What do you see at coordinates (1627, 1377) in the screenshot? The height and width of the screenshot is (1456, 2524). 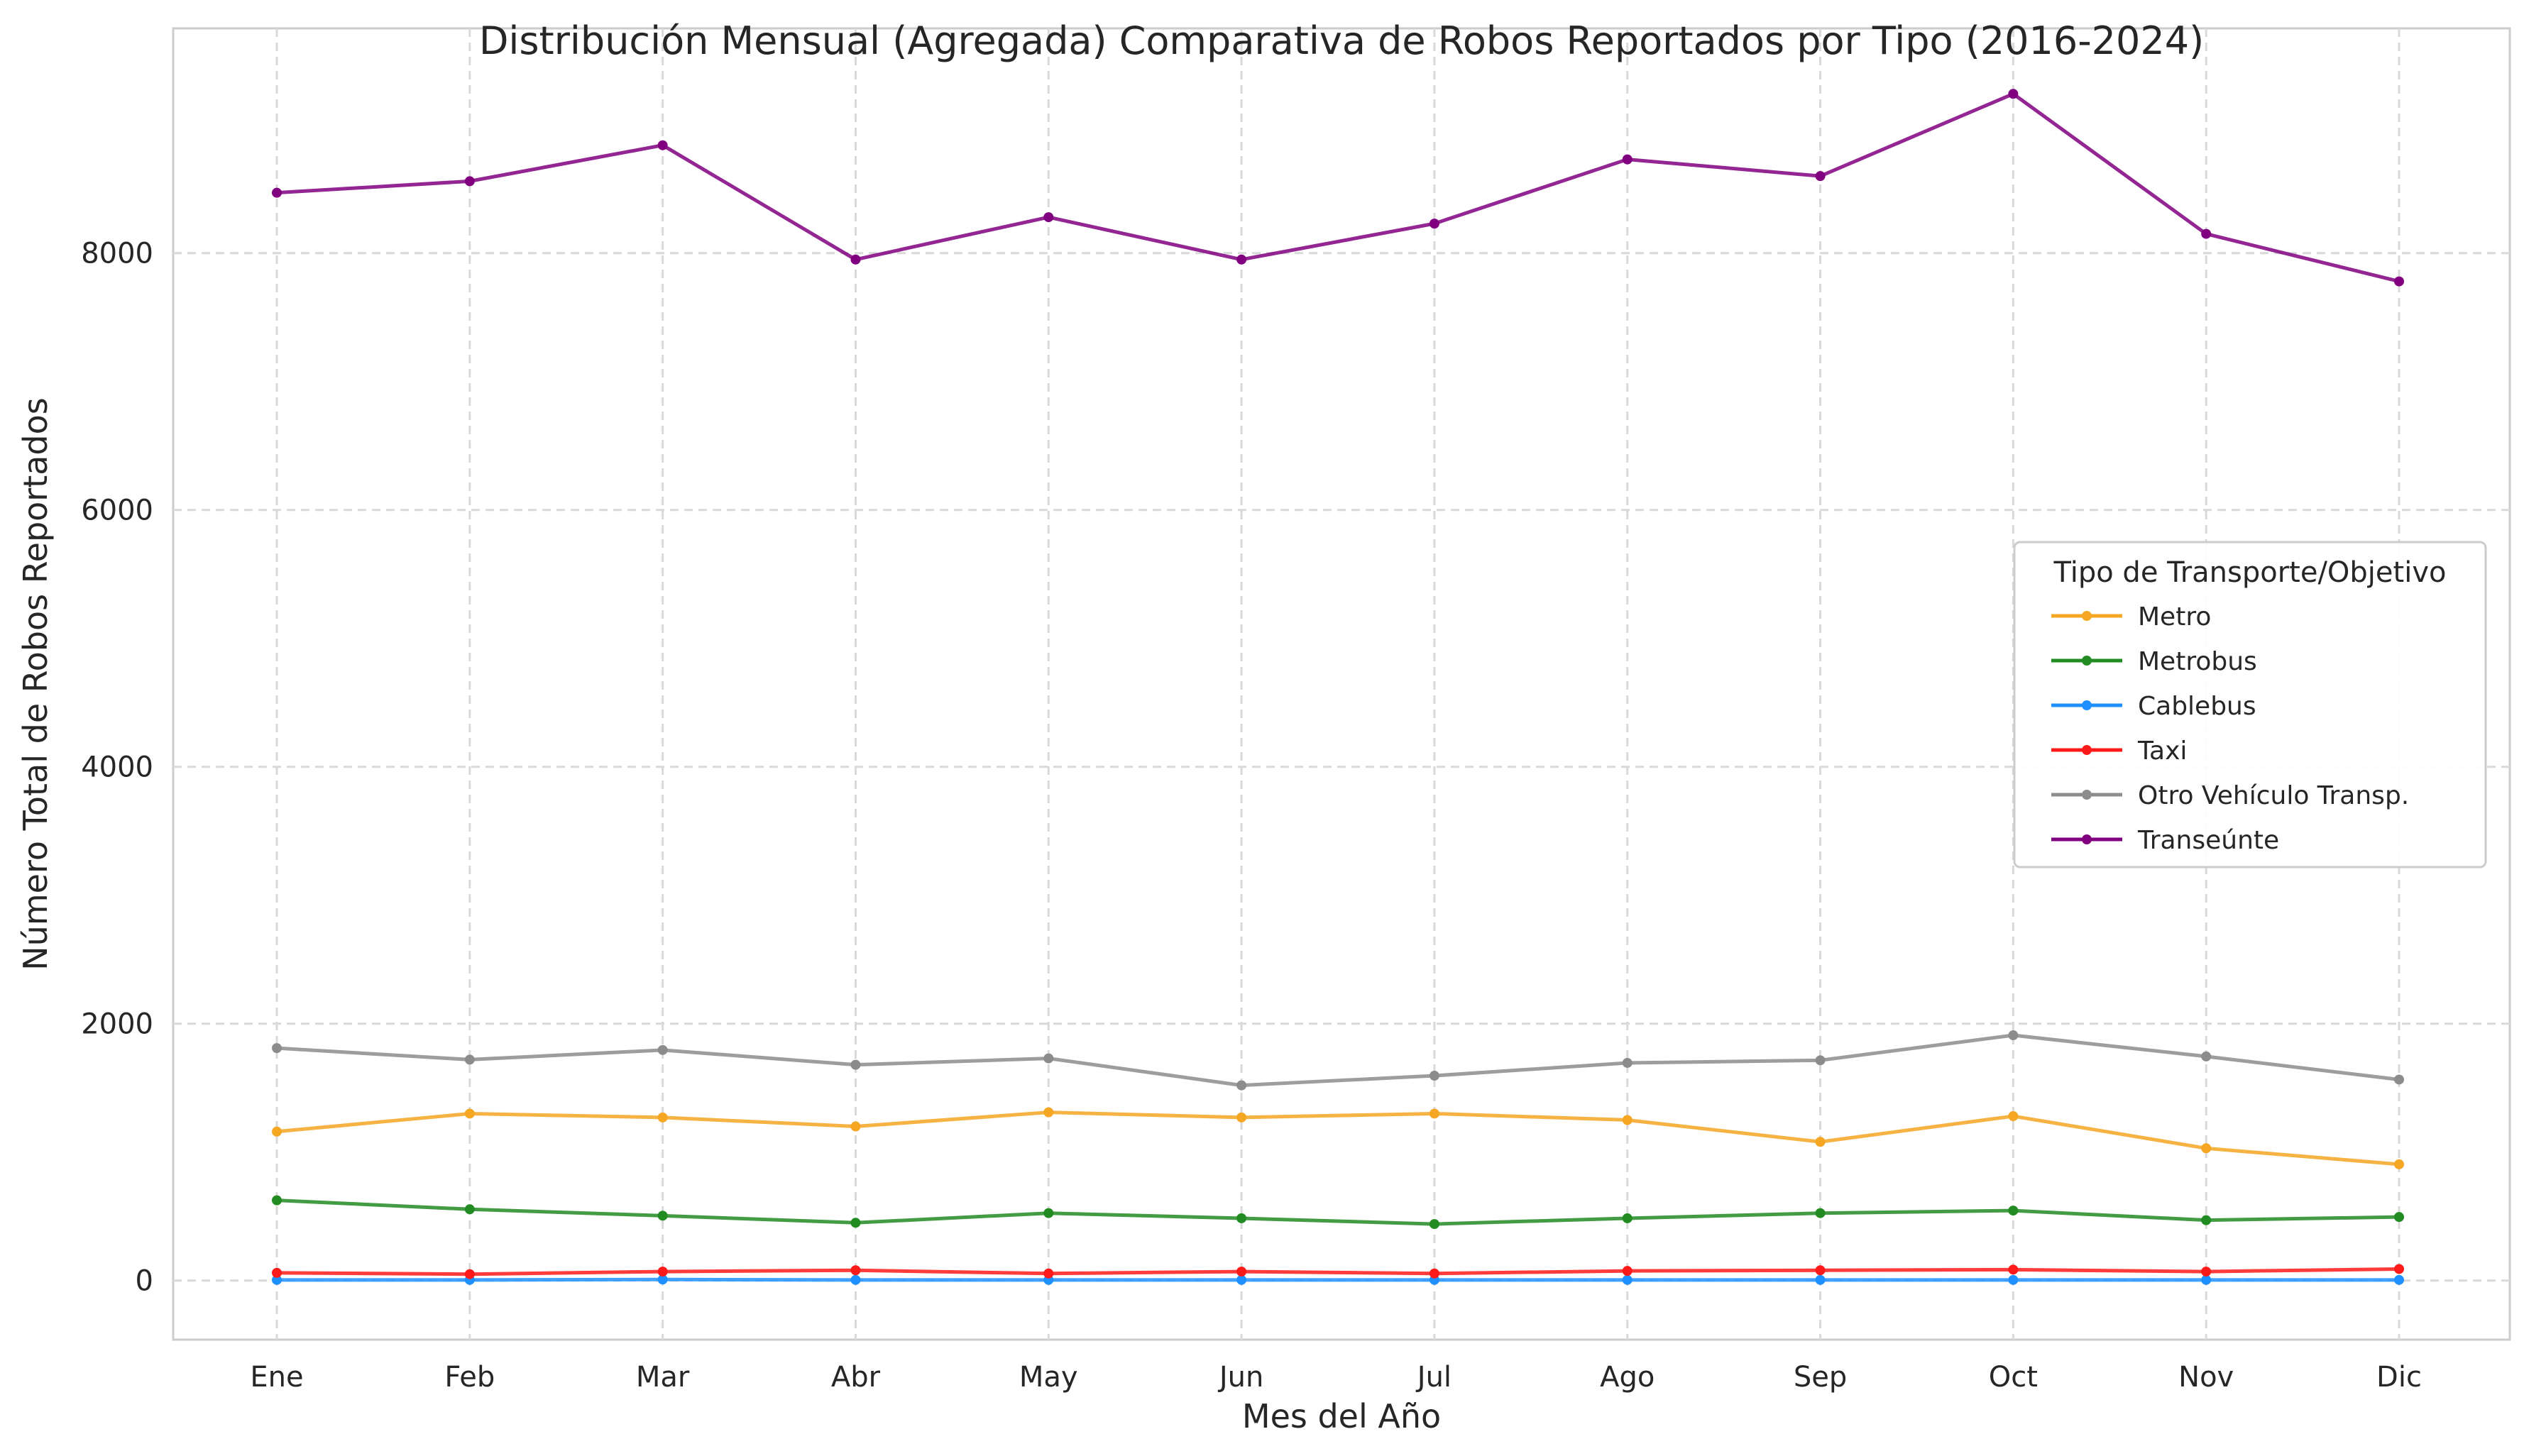 I see `x-tick-label: Ago` at bounding box center [1627, 1377].